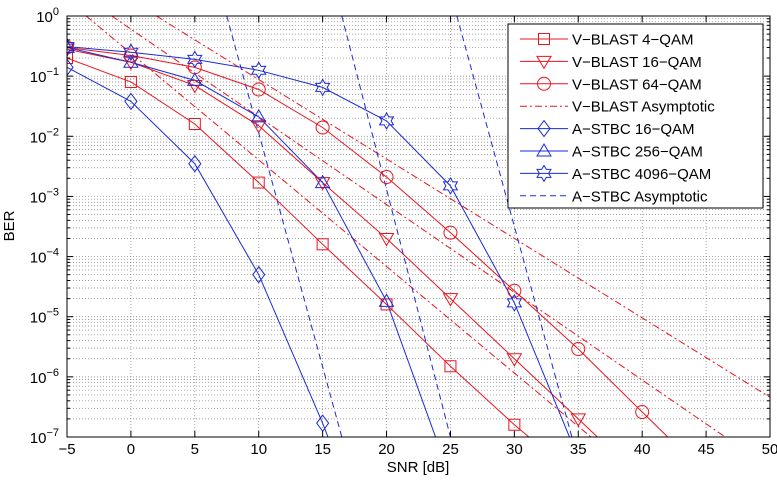  I want to click on x-tick-label: 15, so click(322, 449).